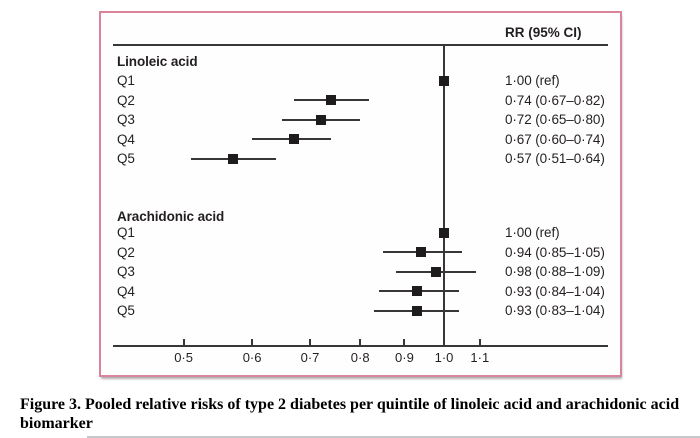 The height and width of the screenshot is (438, 700). Describe the element at coordinates (480, 357) in the screenshot. I see `x-axis-tick-label: 1·1` at that location.